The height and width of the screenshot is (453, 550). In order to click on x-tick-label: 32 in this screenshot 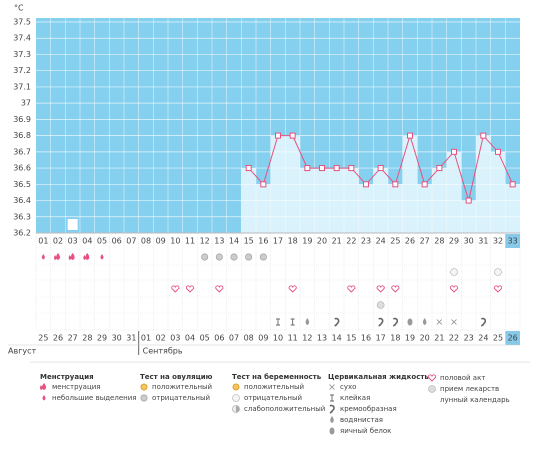, I will do `click(498, 241)`.